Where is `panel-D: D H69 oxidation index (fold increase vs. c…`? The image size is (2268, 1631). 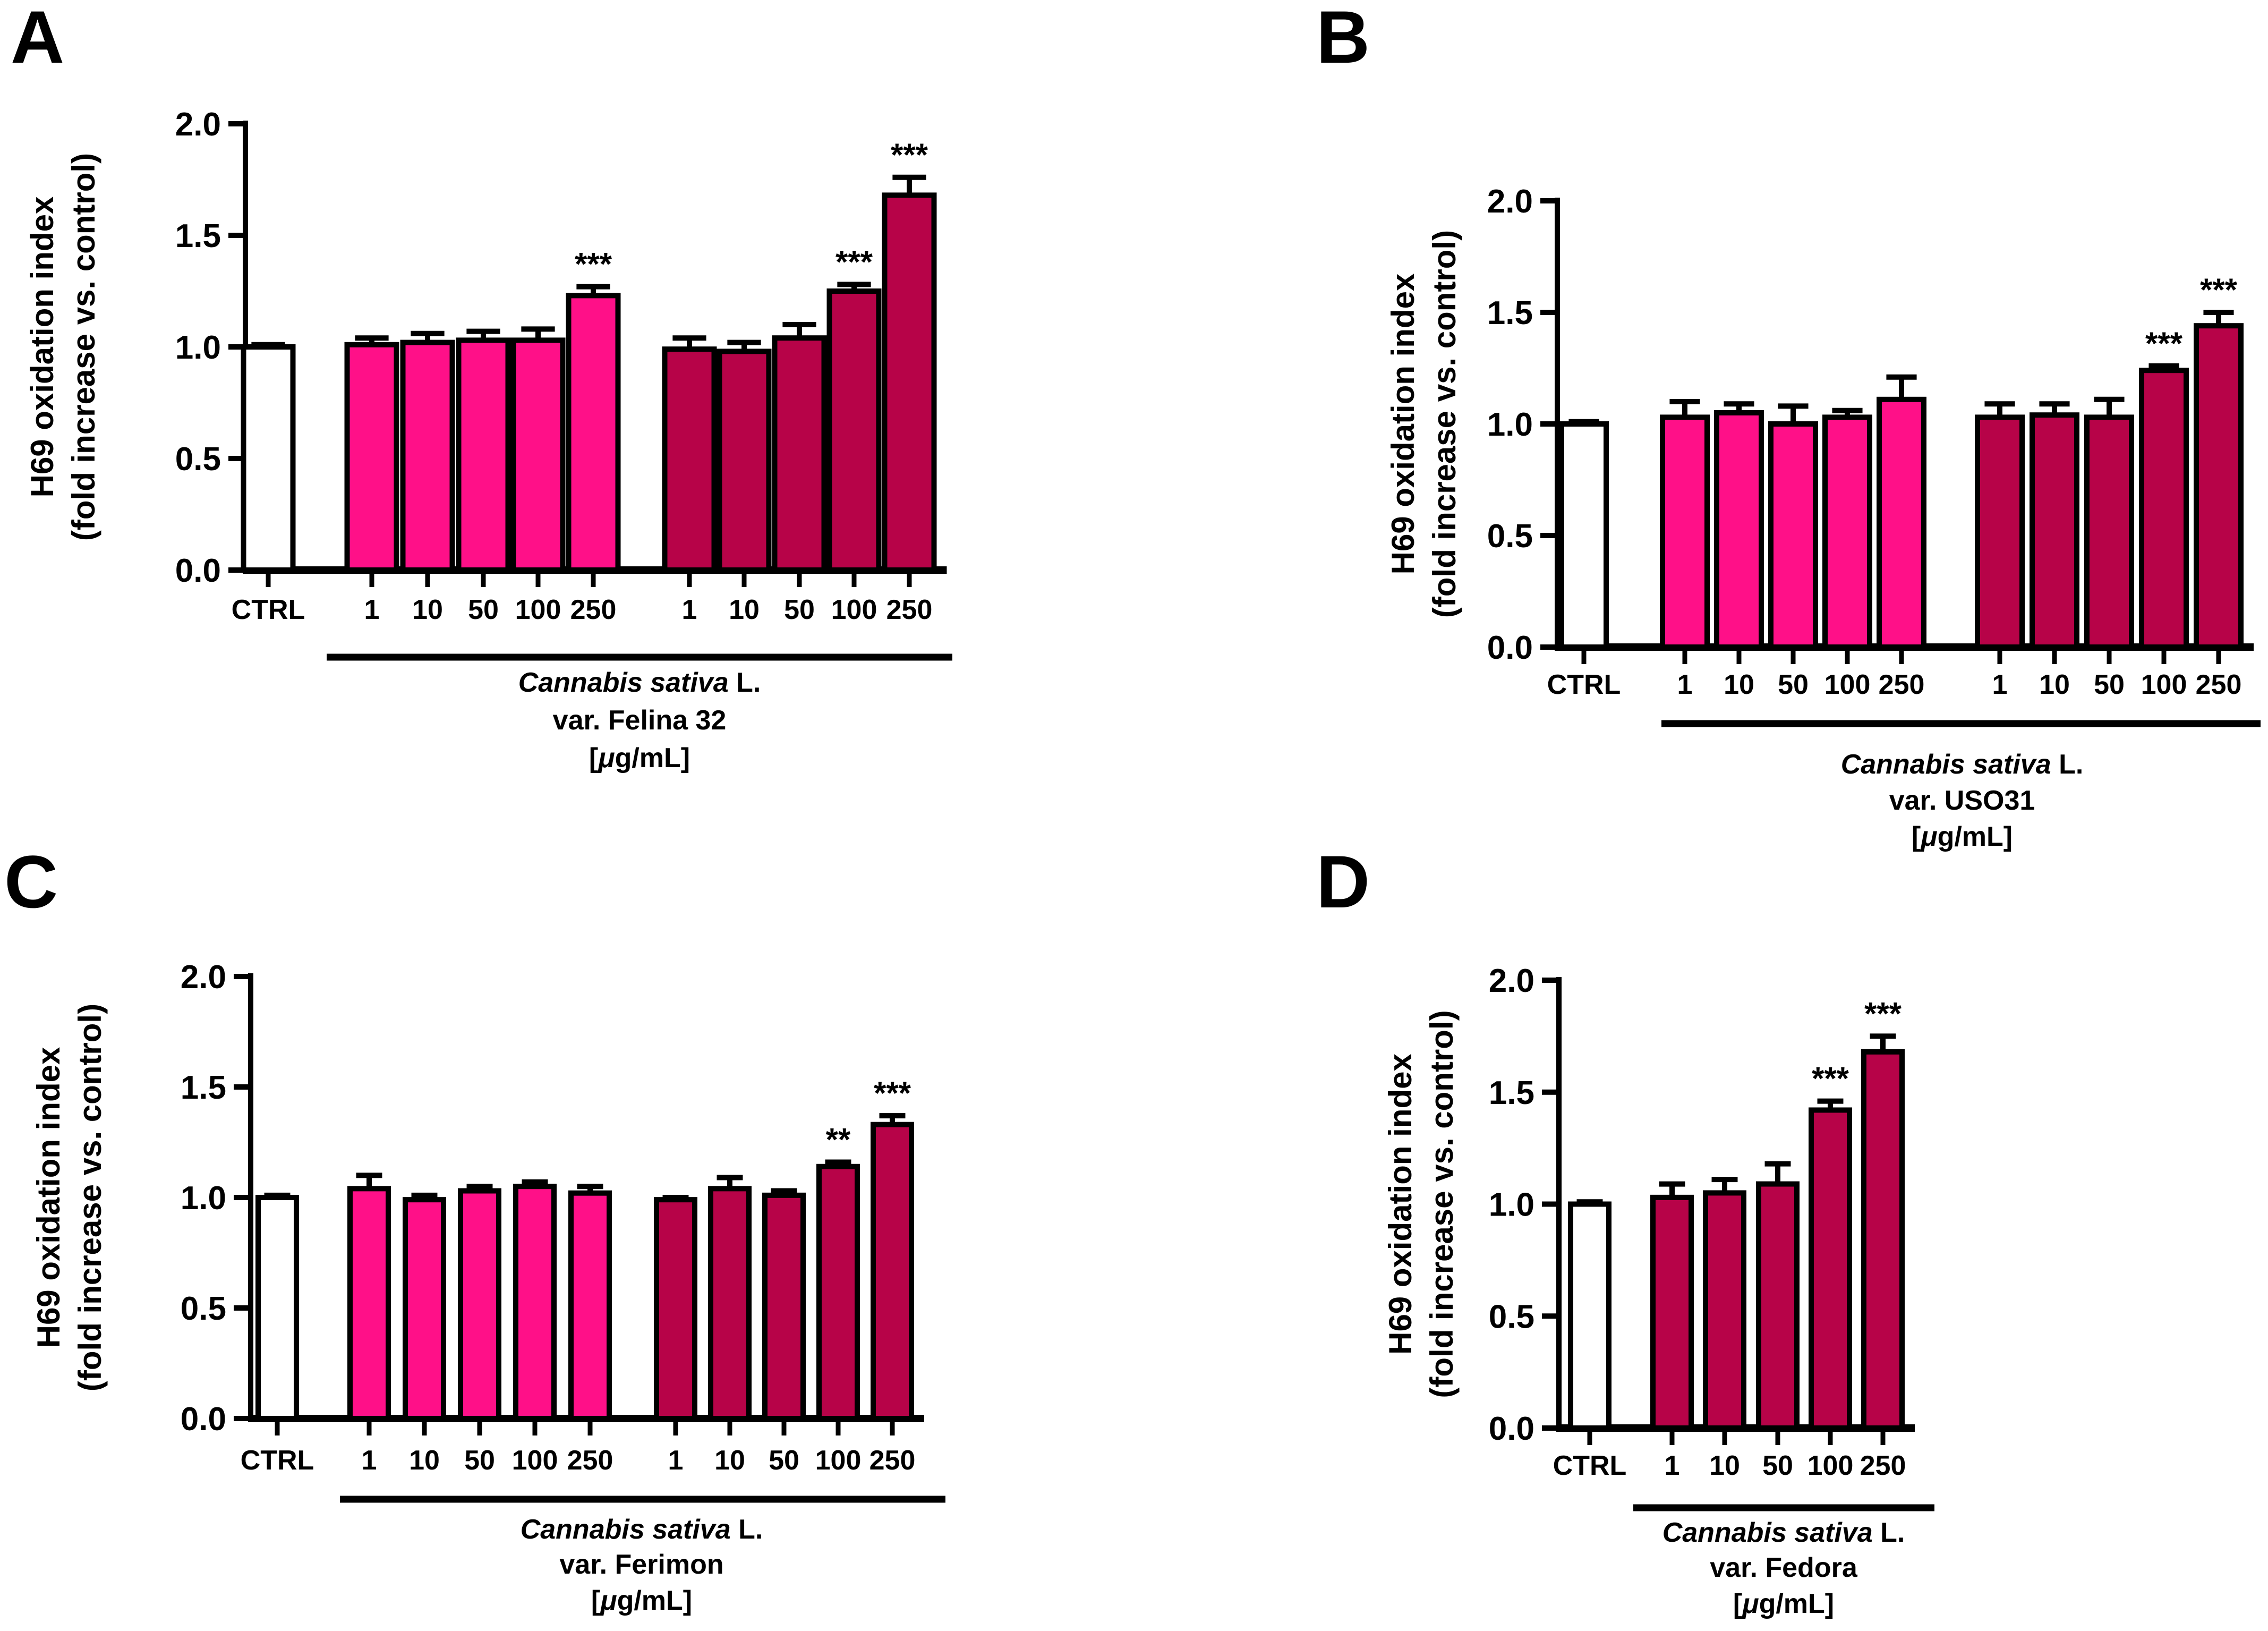
panel-D: D H69 oxidation index (fold increase vs. c… is located at coordinates (1625, 1229).